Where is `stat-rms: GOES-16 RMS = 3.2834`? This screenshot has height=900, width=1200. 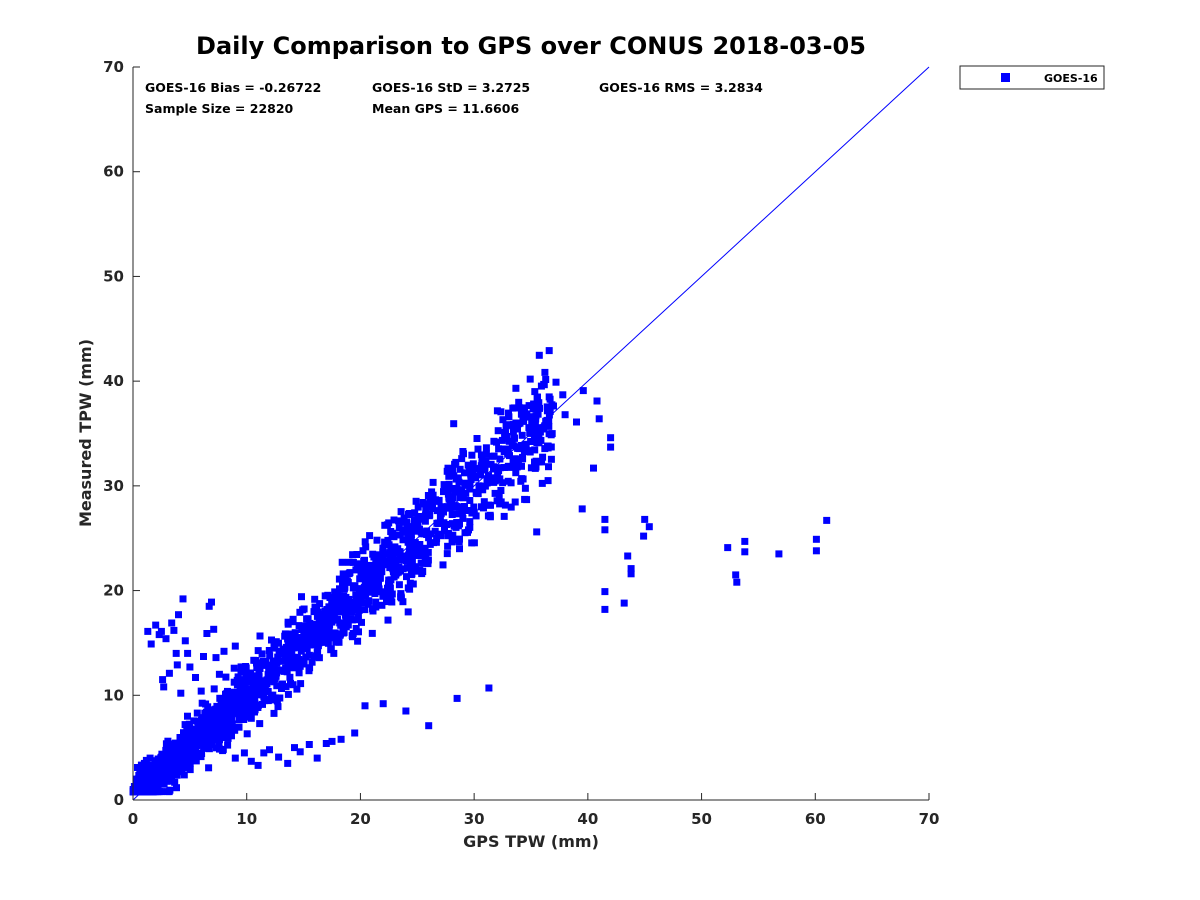 stat-rms: GOES-16 RMS = 3.2834 is located at coordinates (681, 87).